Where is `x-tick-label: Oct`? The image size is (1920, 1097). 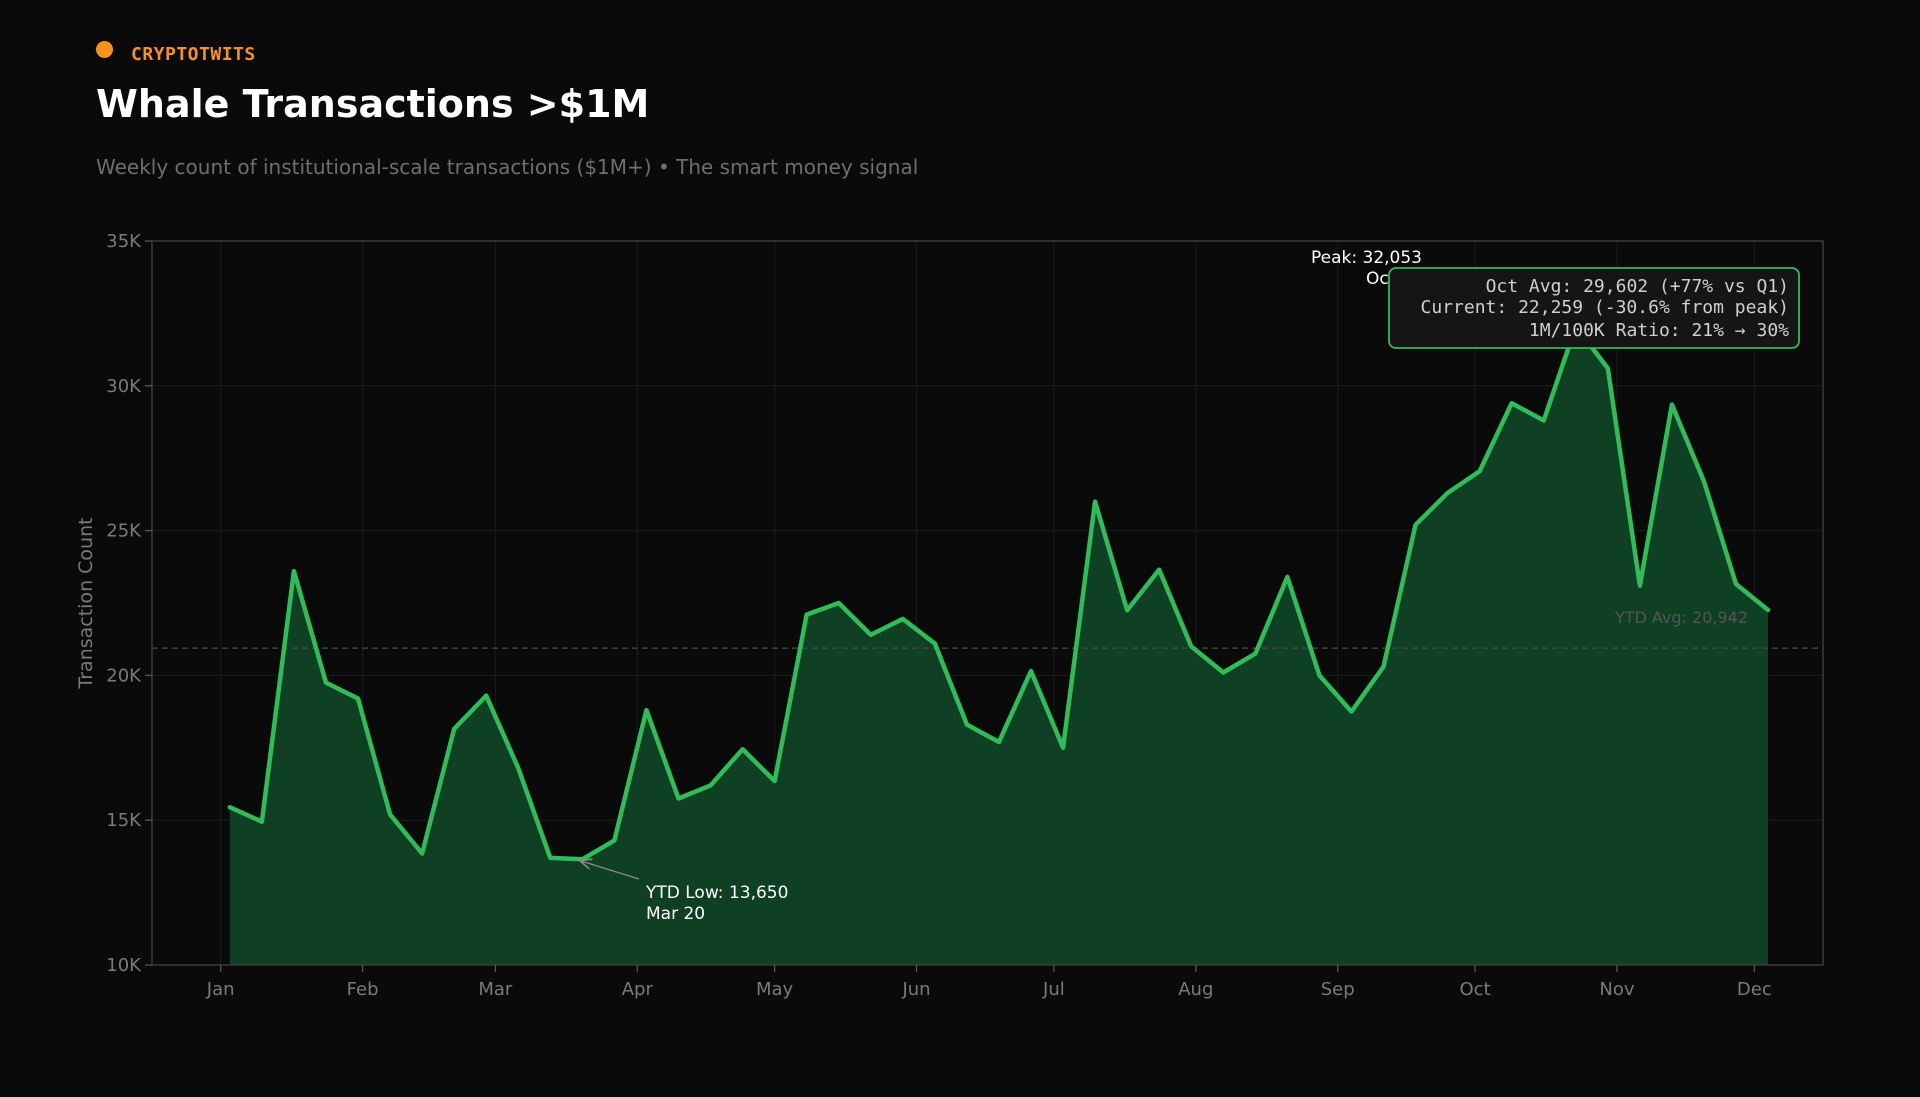
x-tick-label: Oct is located at coordinates (1475, 989).